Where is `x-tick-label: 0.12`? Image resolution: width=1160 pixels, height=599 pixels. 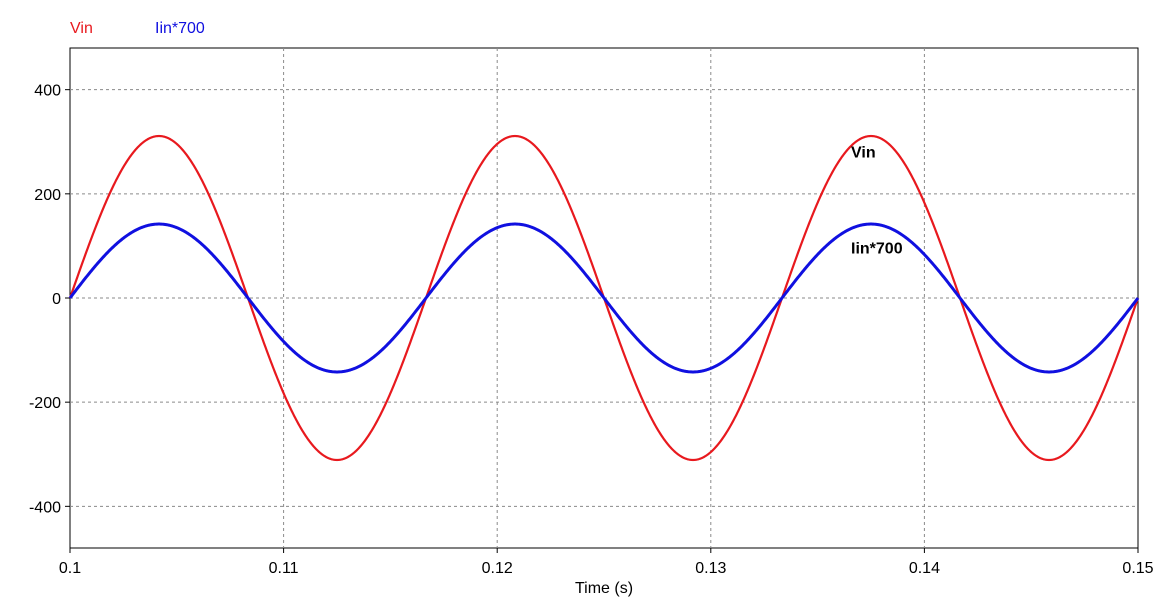 x-tick-label: 0.12 is located at coordinates (497, 568).